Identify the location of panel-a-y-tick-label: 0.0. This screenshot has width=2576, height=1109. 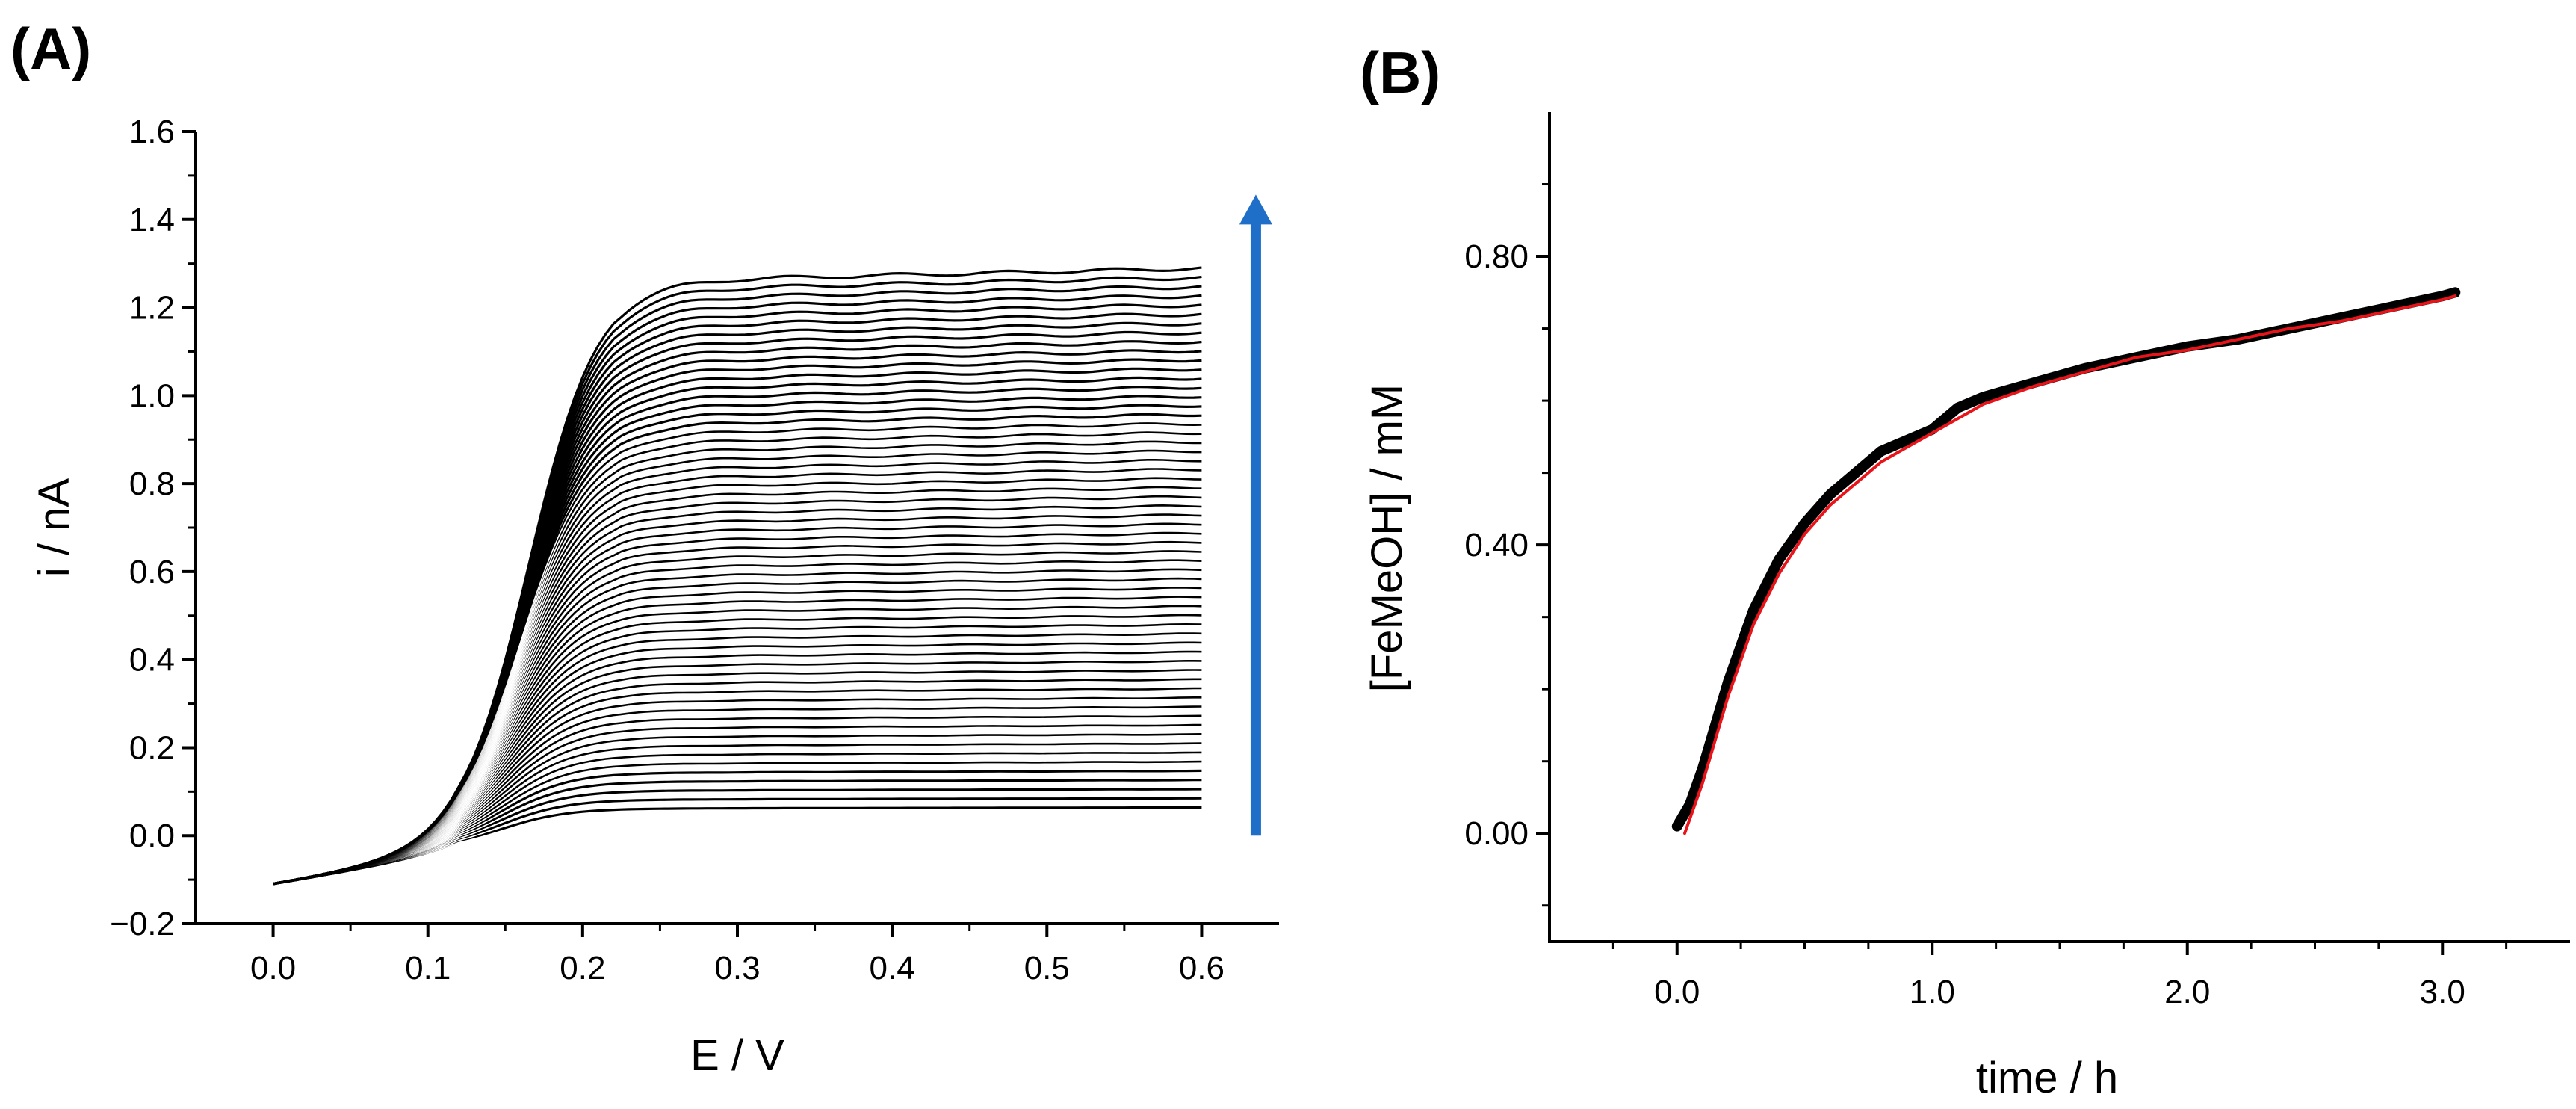
(152, 836).